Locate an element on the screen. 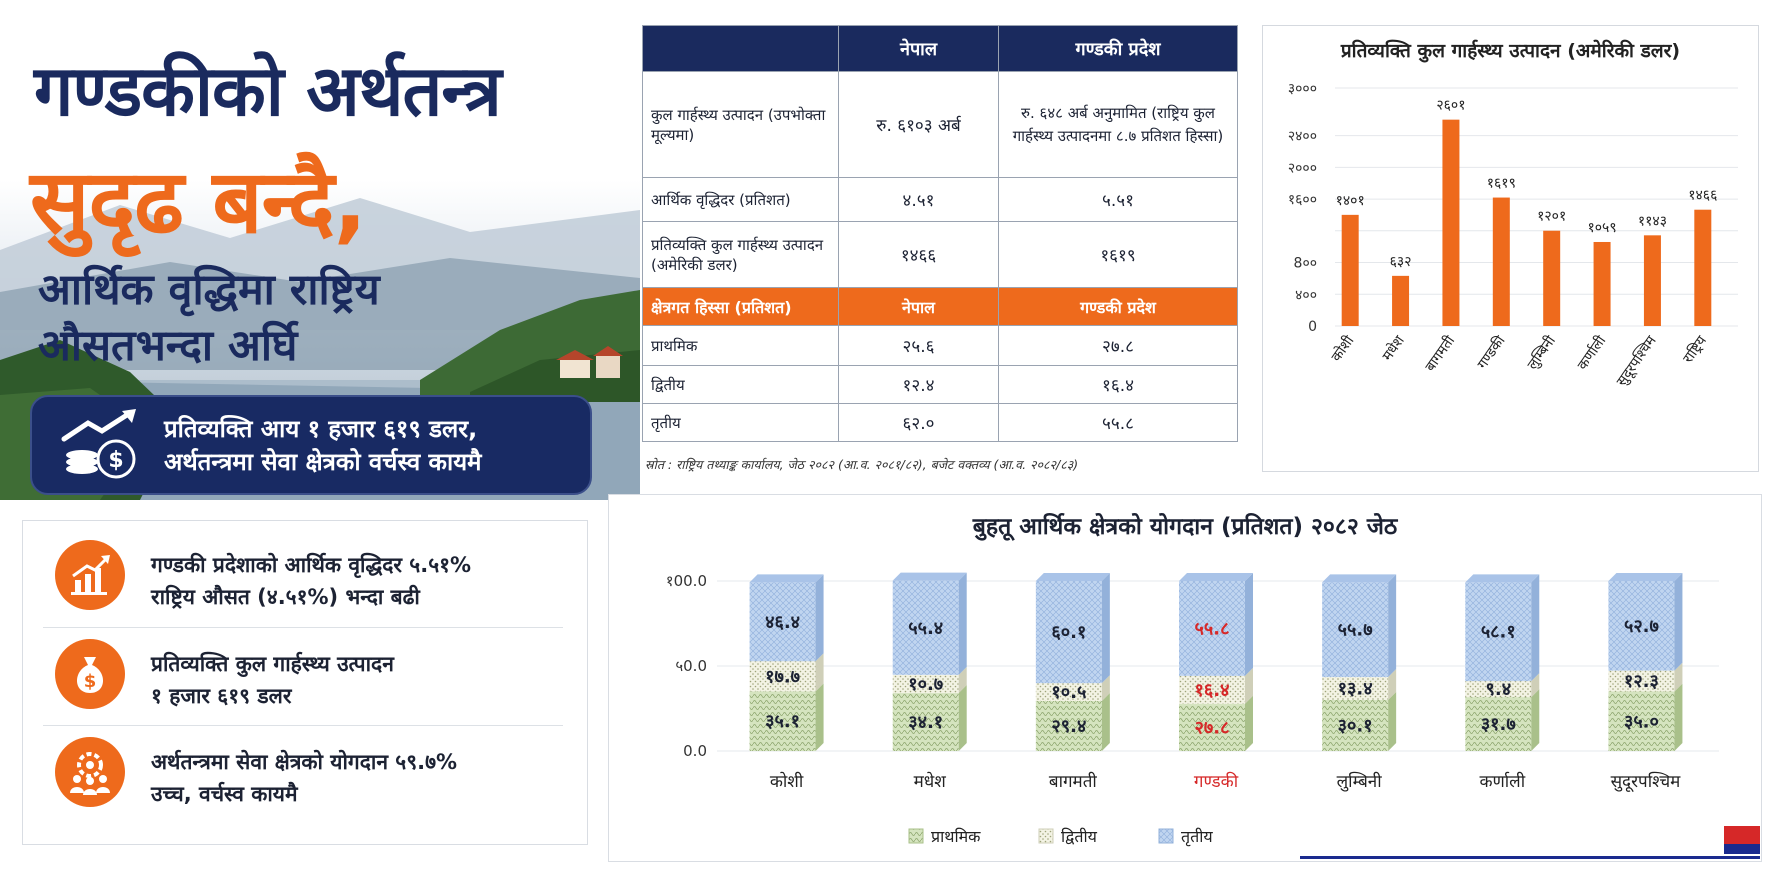  hero-title: गण्डकीको अर्थतन्त्र is located at coordinates (268, 91).